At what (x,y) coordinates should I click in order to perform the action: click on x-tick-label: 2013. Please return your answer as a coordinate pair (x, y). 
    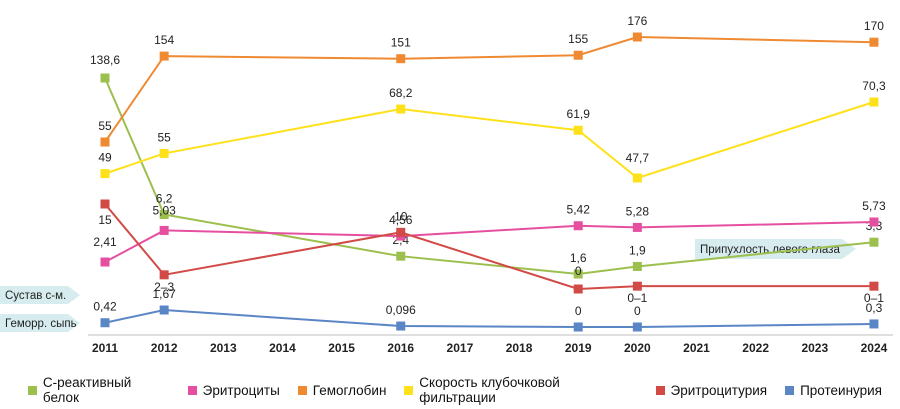
    Looking at the image, I should click on (223, 348).